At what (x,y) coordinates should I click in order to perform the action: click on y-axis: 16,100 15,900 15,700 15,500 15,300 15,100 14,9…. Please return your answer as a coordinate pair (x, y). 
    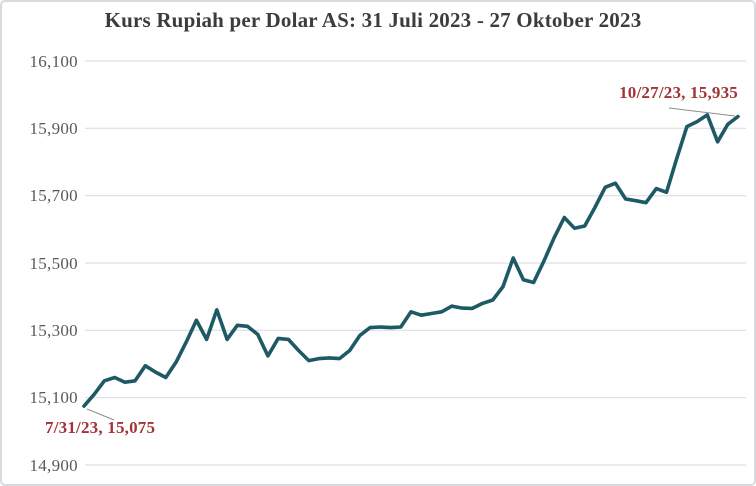
    Looking at the image, I should click on (39, 243).